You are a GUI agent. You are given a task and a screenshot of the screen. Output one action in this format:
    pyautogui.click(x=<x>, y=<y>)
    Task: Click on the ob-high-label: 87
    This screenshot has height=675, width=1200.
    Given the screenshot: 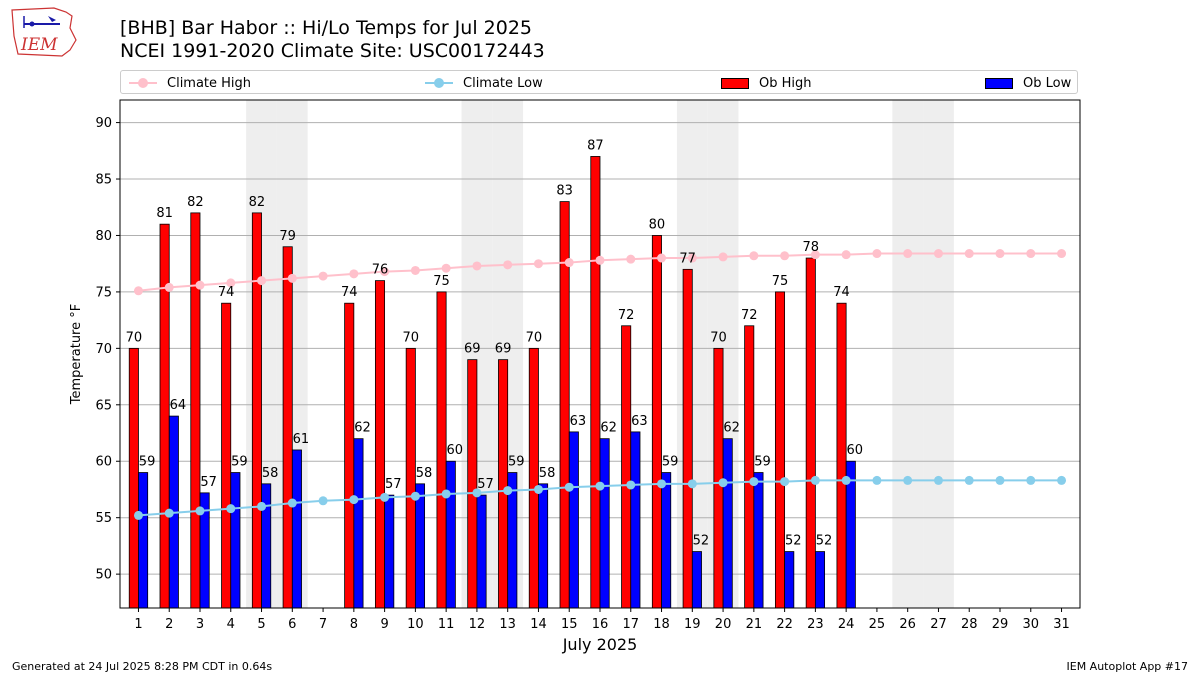 What is the action you would take?
    pyautogui.click(x=595, y=145)
    